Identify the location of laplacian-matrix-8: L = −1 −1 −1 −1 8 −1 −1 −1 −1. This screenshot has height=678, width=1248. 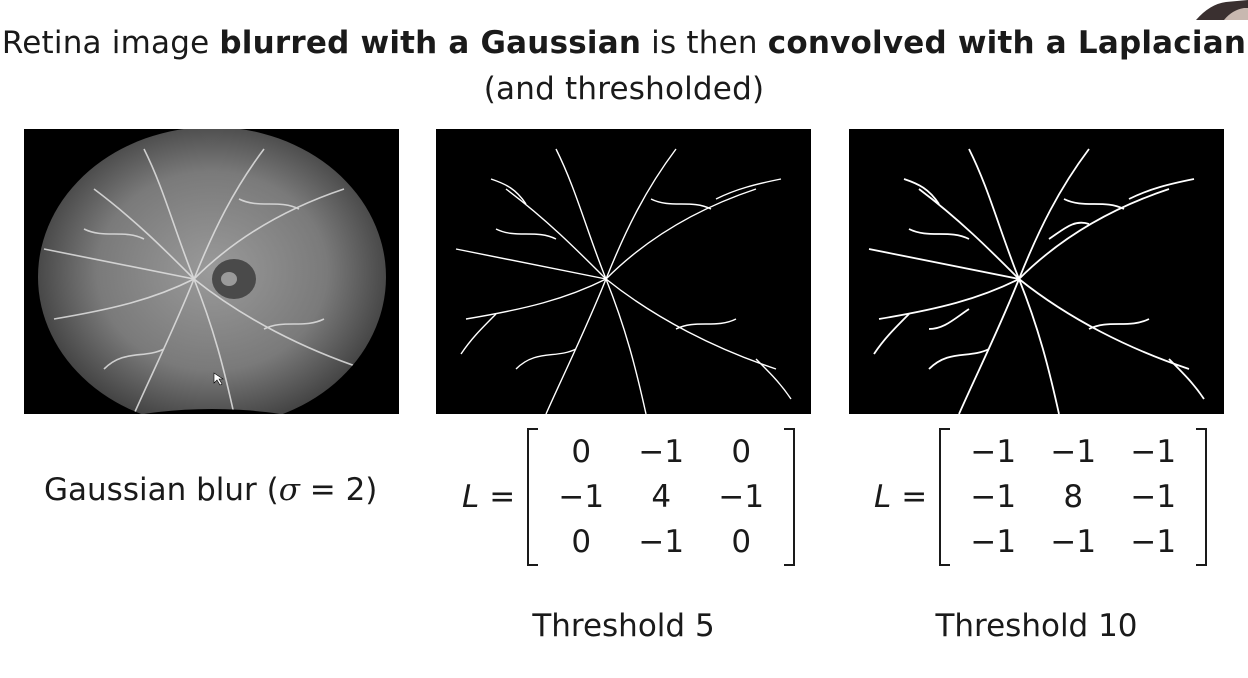
(1041, 497).